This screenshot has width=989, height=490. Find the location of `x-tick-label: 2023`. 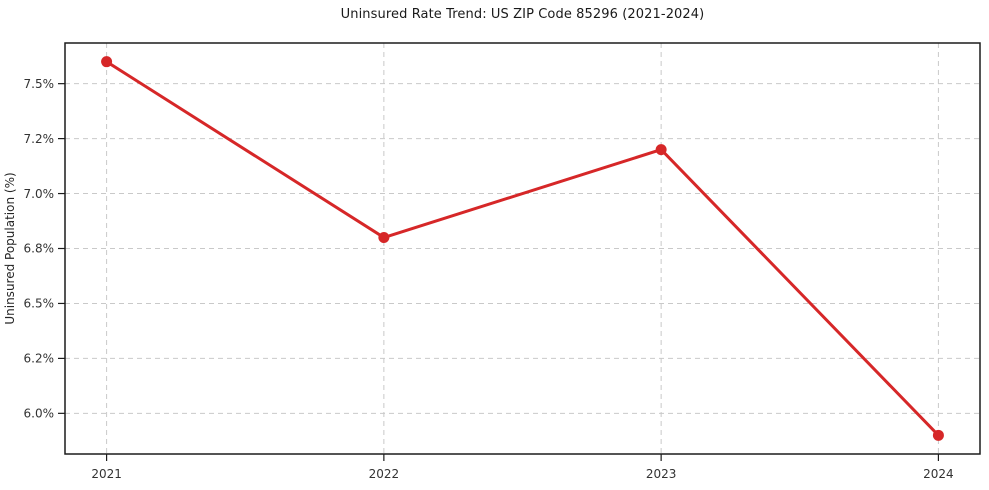

x-tick-label: 2023 is located at coordinates (661, 474).